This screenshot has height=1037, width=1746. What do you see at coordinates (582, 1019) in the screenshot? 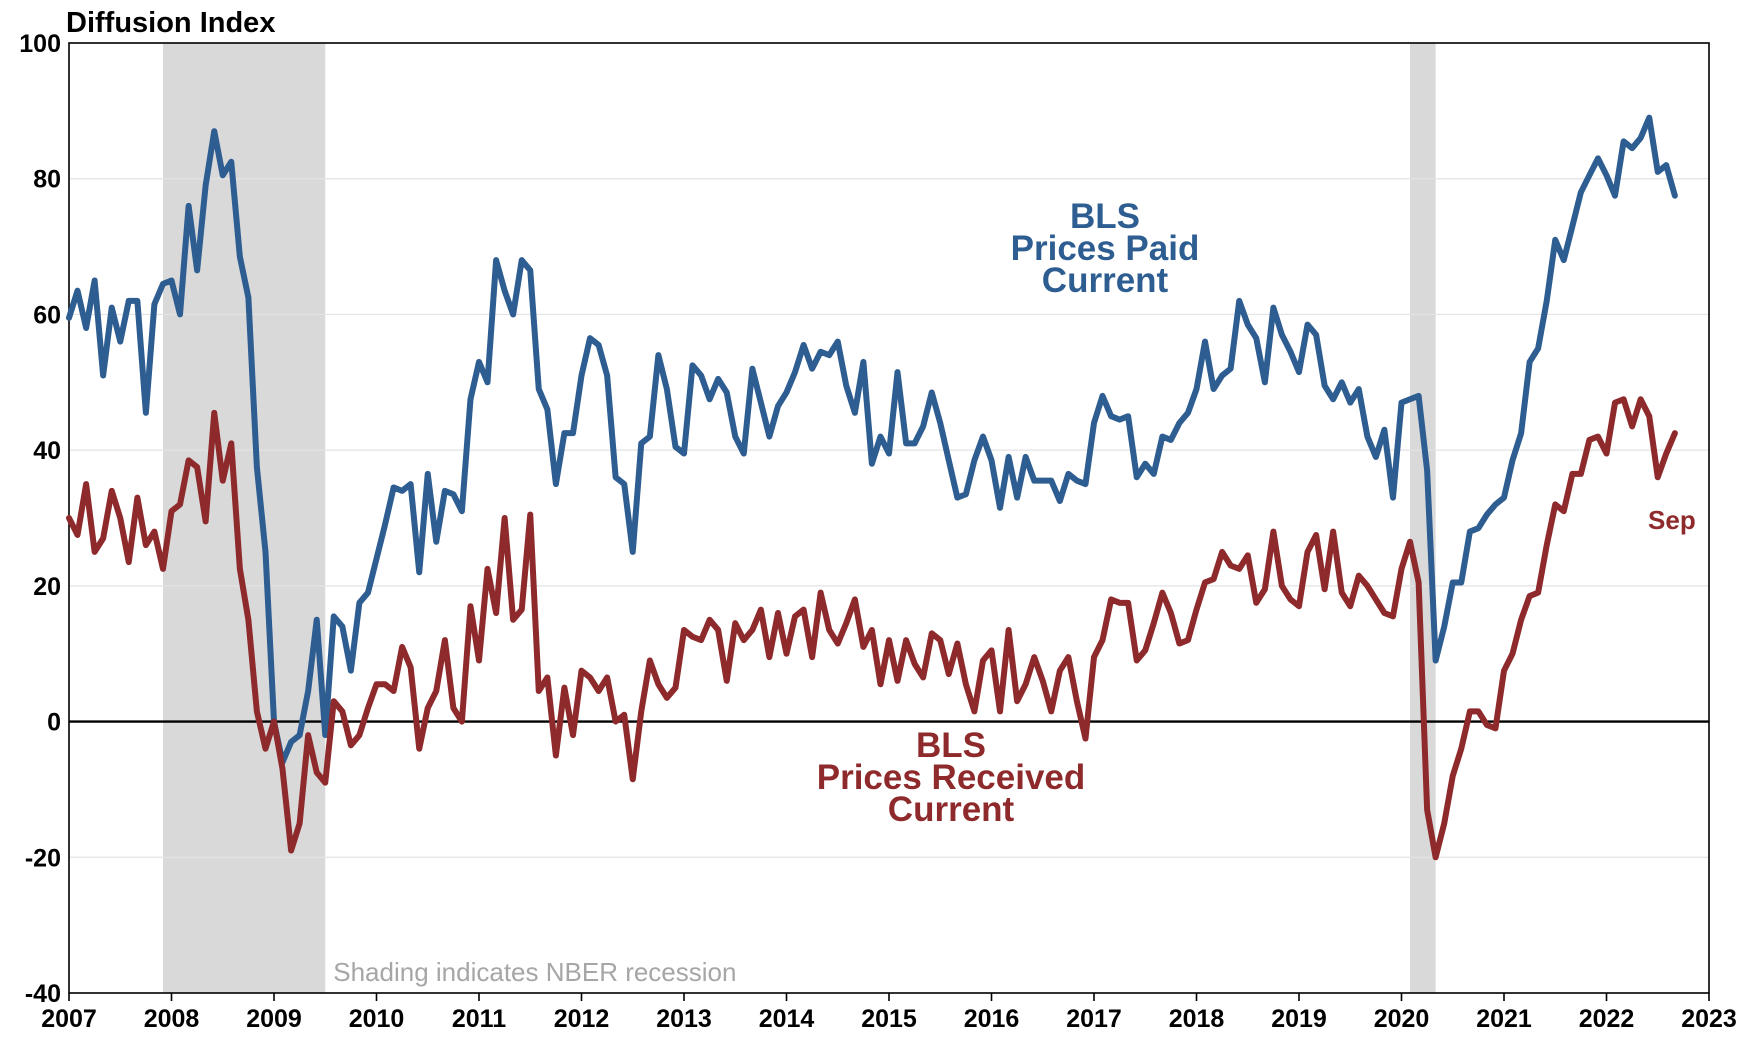
I see `x-tick-label: 2012` at bounding box center [582, 1019].